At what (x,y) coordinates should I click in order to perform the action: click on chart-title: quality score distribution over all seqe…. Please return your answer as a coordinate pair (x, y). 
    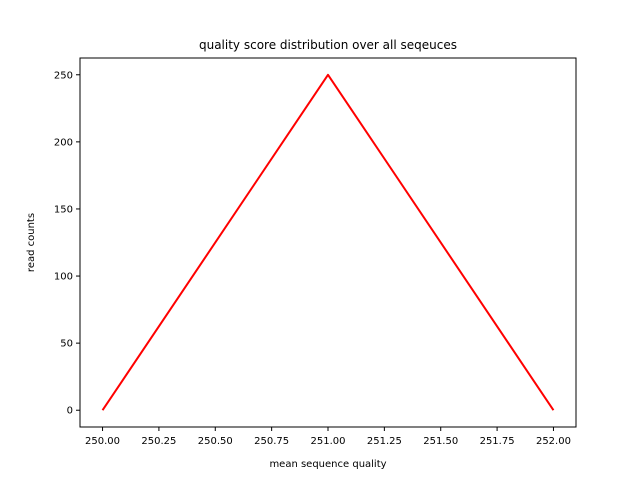
    Looking at the image, I should click on (328, 45).